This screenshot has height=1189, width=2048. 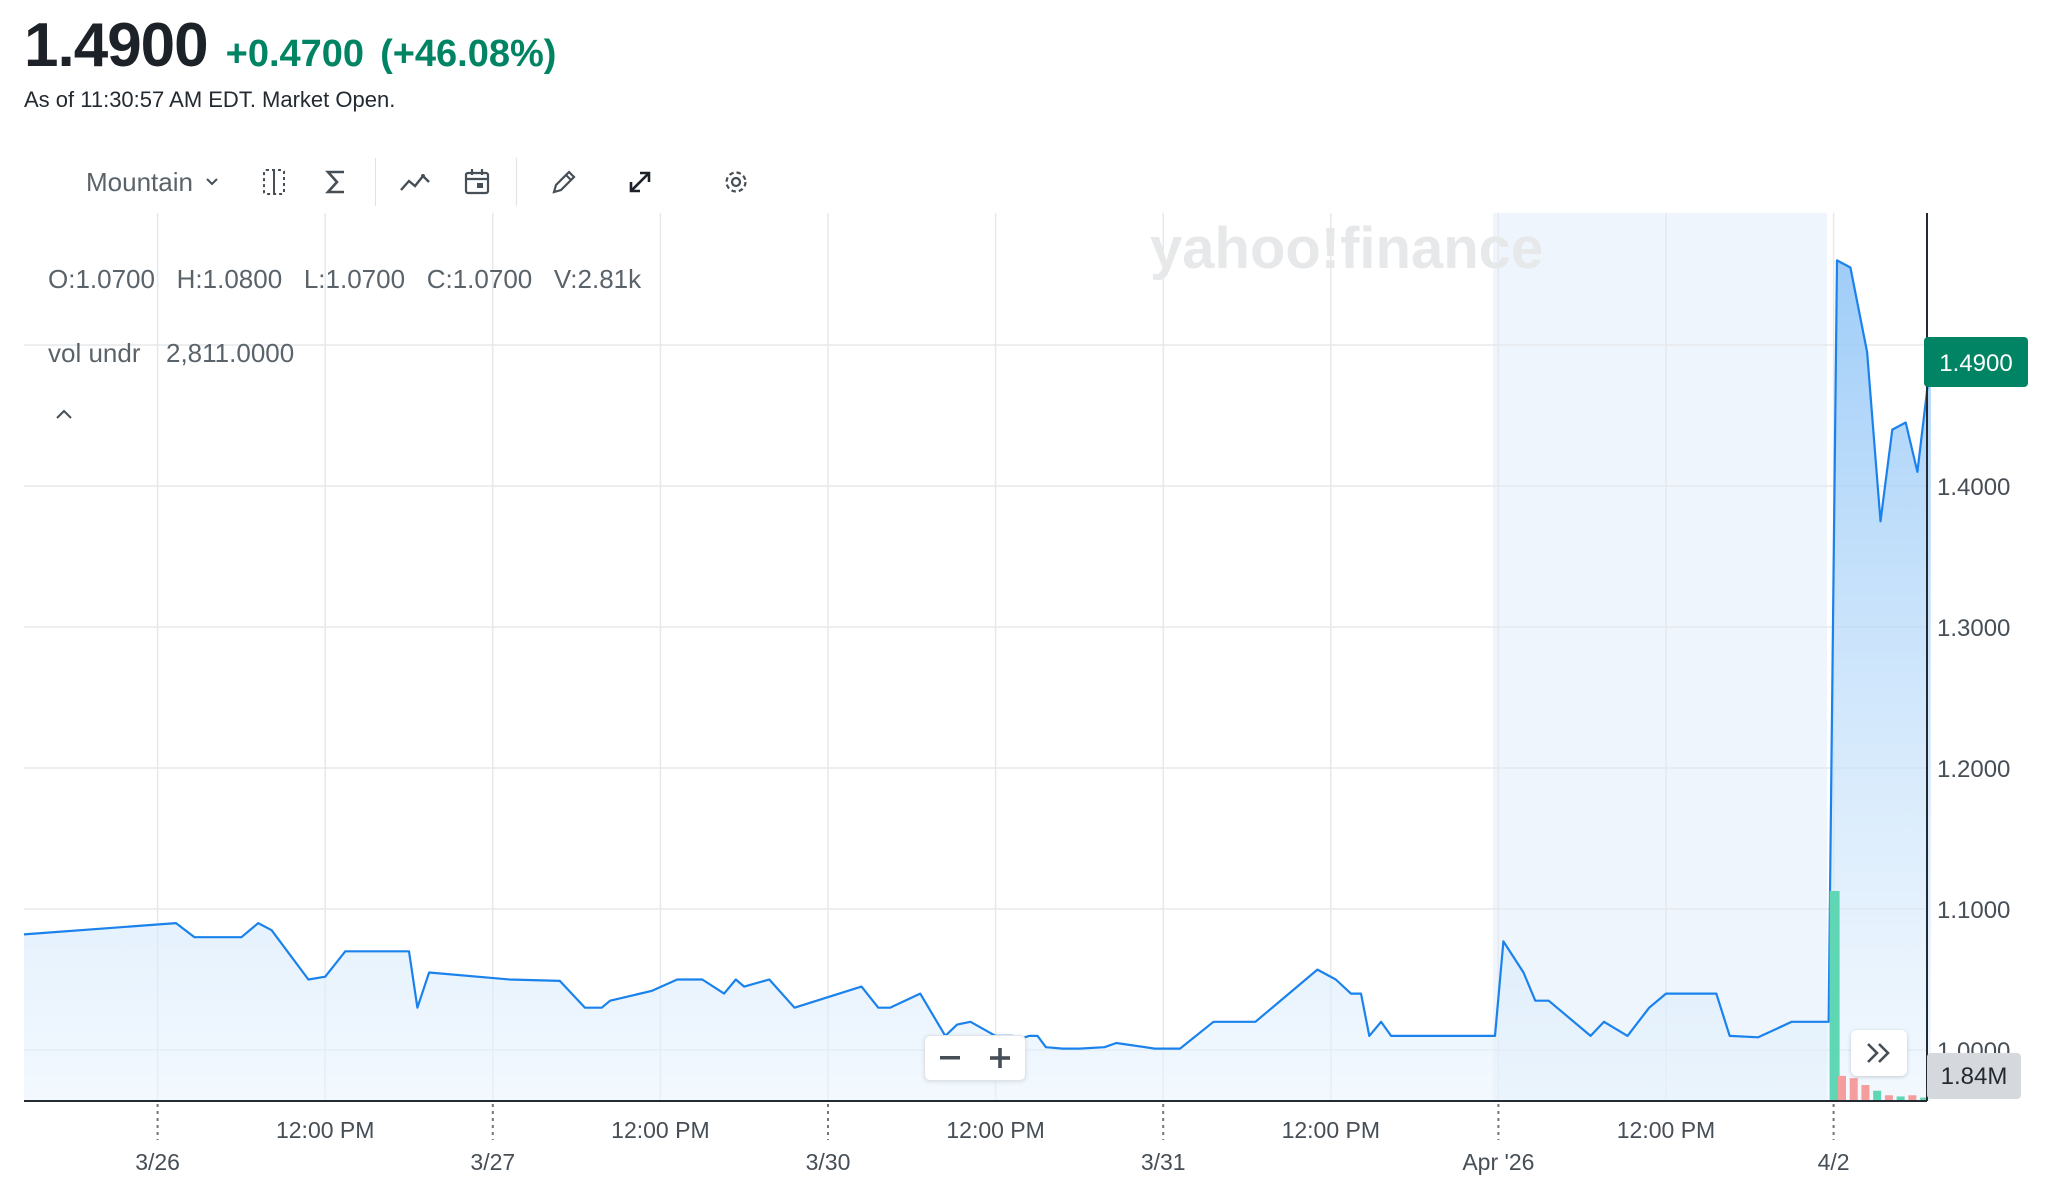 I want to click on y-tick-label: 1.2000, so click(x=1973, y=769).